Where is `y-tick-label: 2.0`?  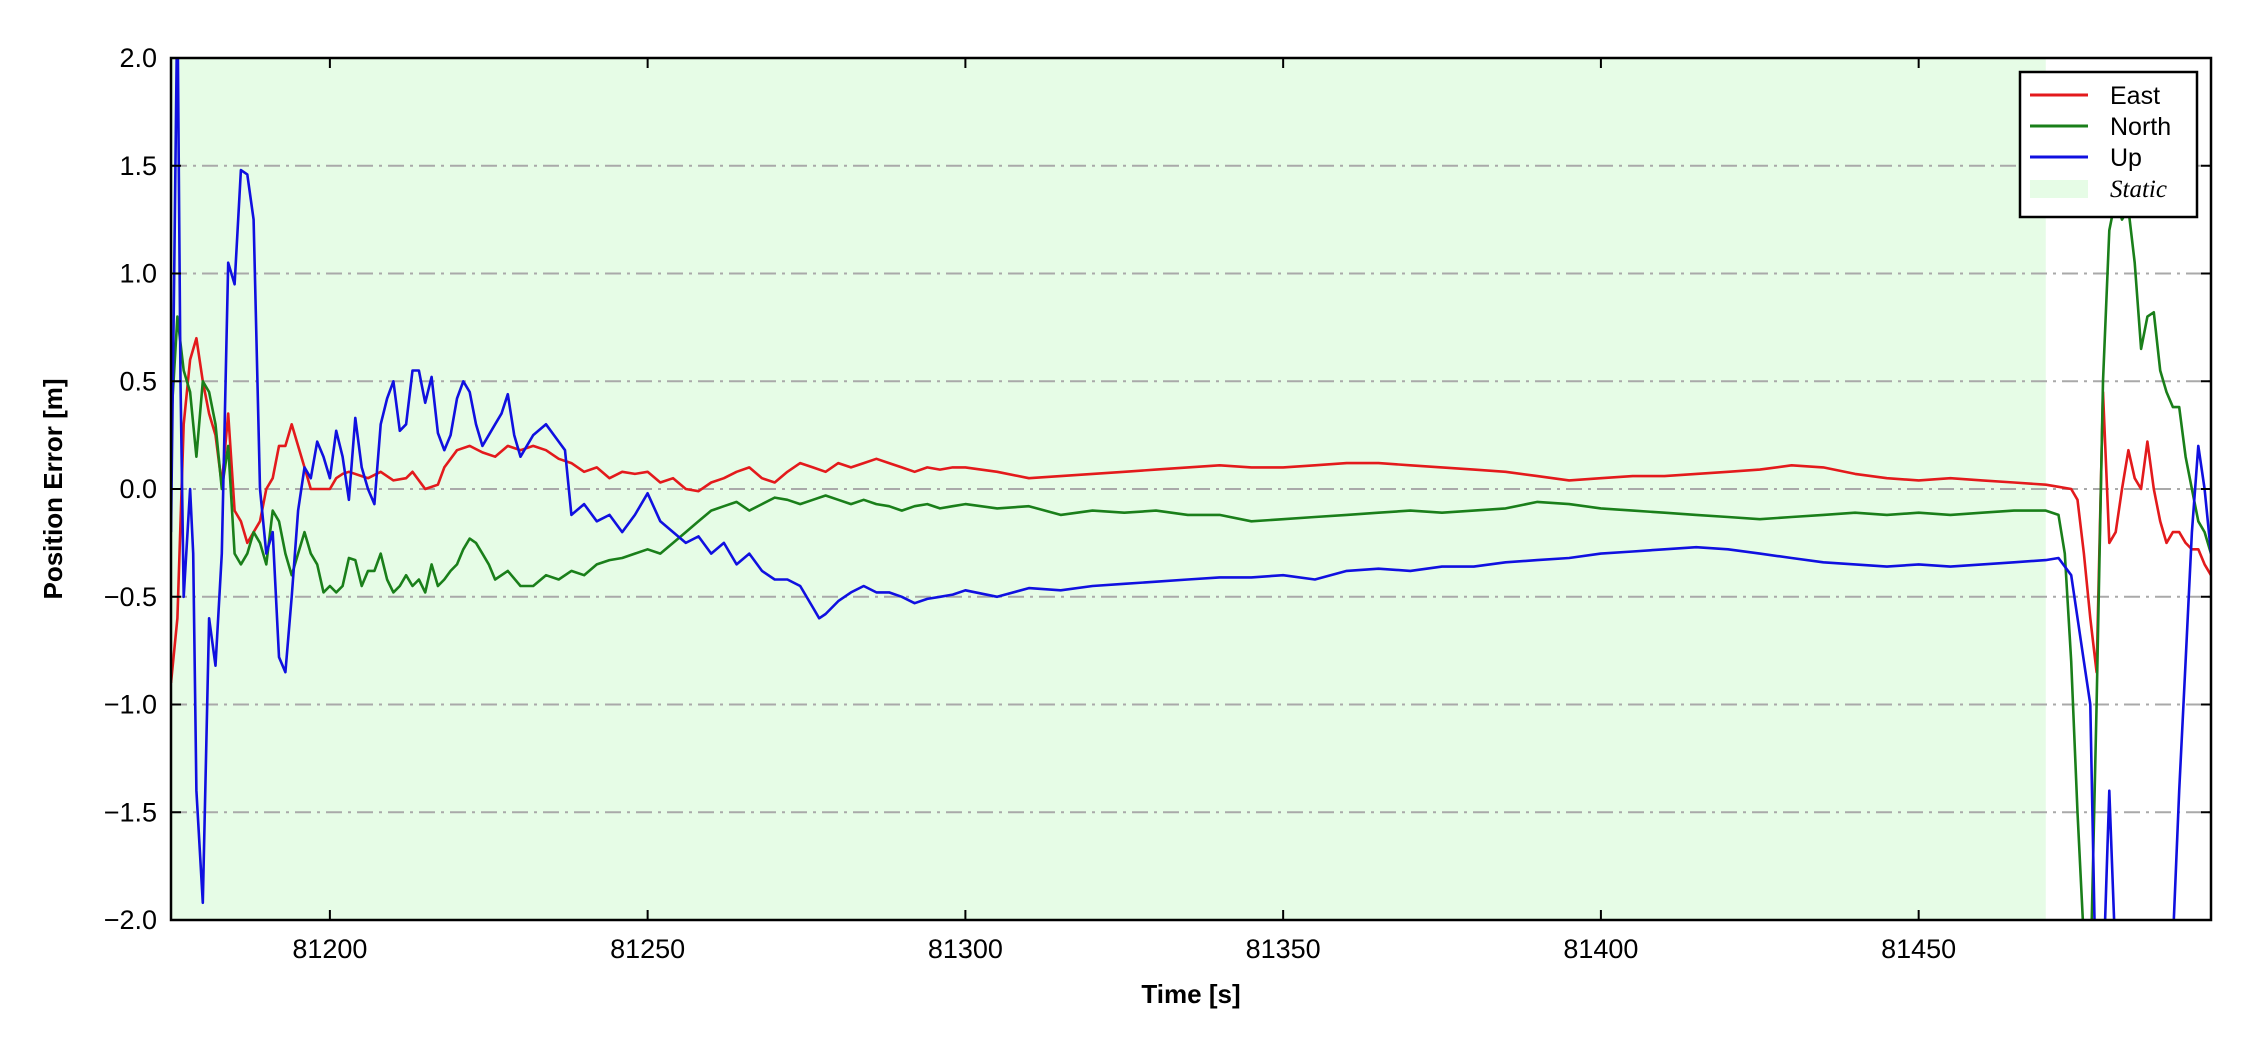 y-tick-label: 2.0 is located at coordinates (138, 58).